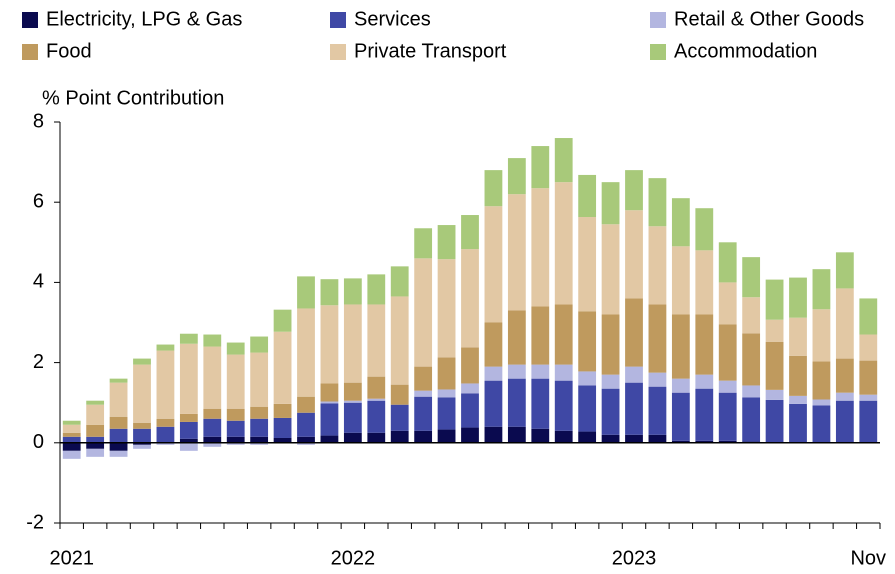  What do you see at coordinates (38, 442) in the screenshot?
I see `y-tick-label: 0` at bounding box center [38, 442].